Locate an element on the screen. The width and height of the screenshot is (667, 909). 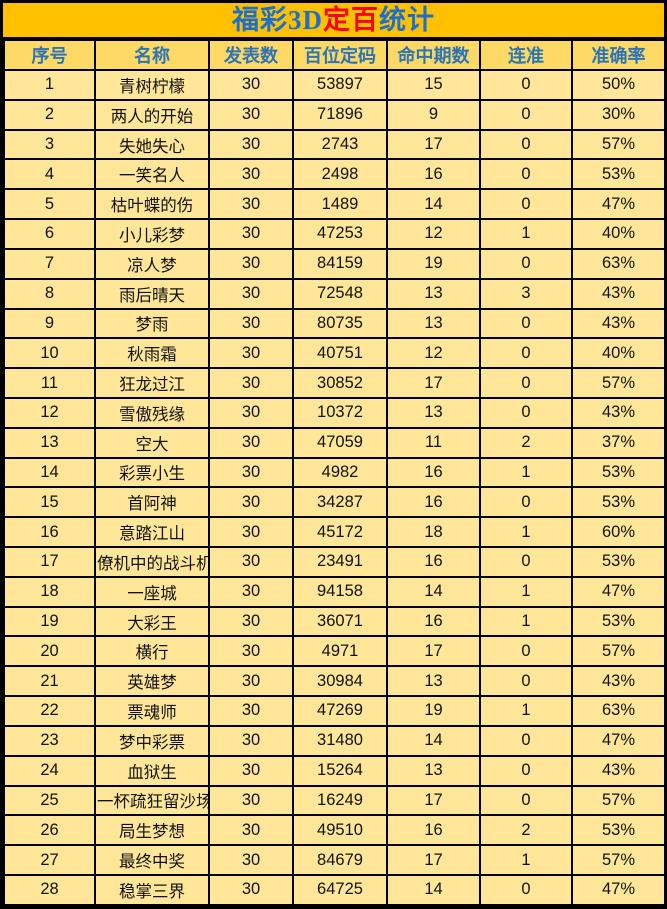
column-header-index: 序号 is located at coordinates (49, 55).